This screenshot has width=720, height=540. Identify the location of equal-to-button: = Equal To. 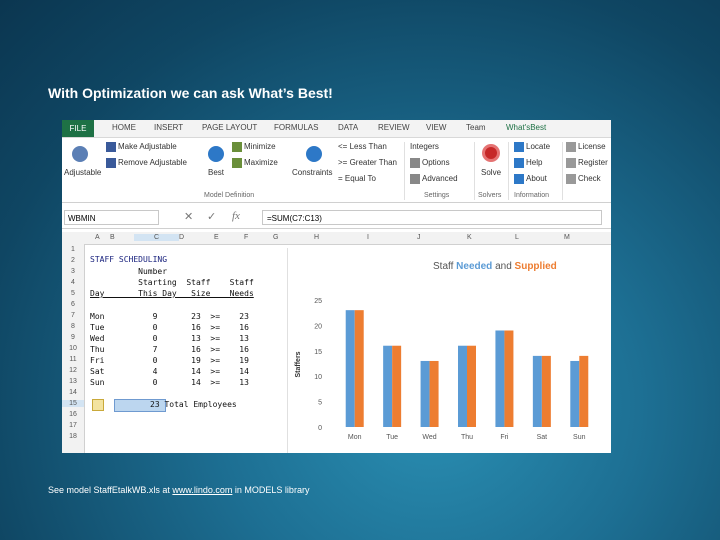
(357, 178).